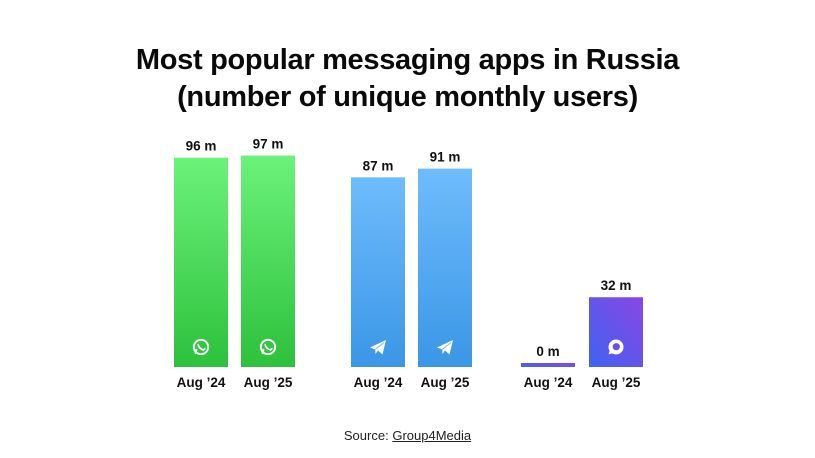 This screenshot has width=815, height=458. What do you see at coordinates (582, 334) in the screenshot?
I see `bar-group-3: 0 m Aug ’24 32 m Aug ’25` at bounding box center [582, 334].